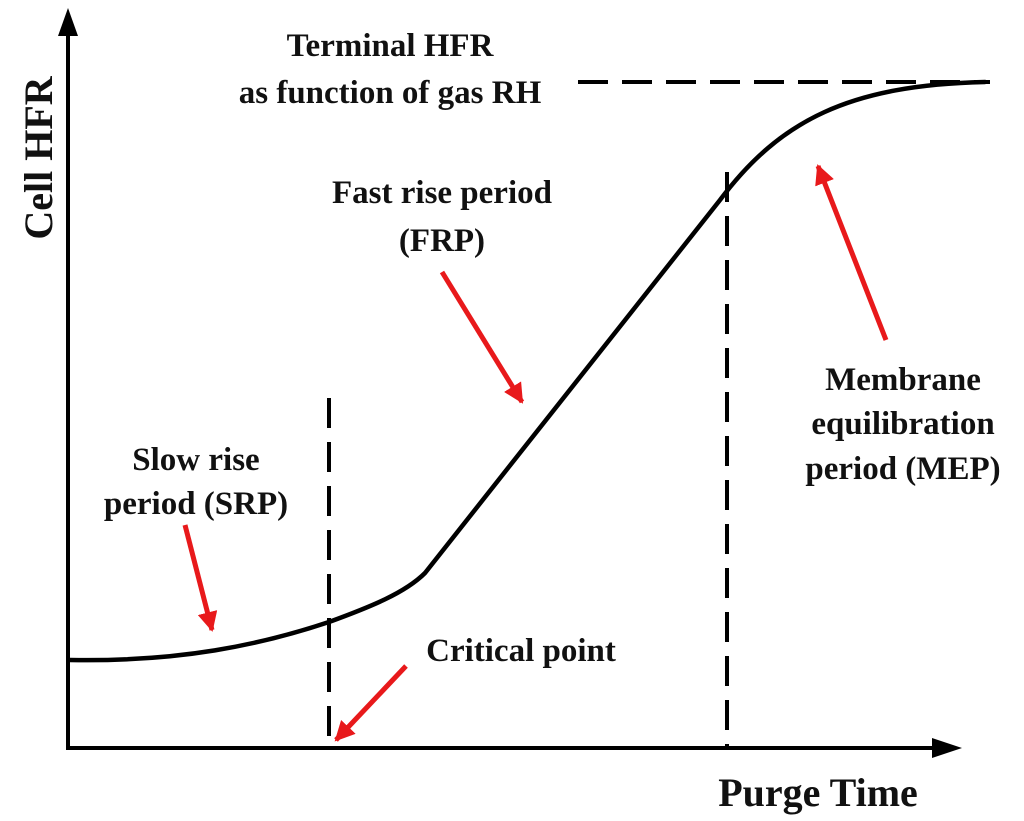  What do you see at coordinates (68, 22) in the screenshot?
I see `y-axis-arrowhead` at bounding box center [68, 22].